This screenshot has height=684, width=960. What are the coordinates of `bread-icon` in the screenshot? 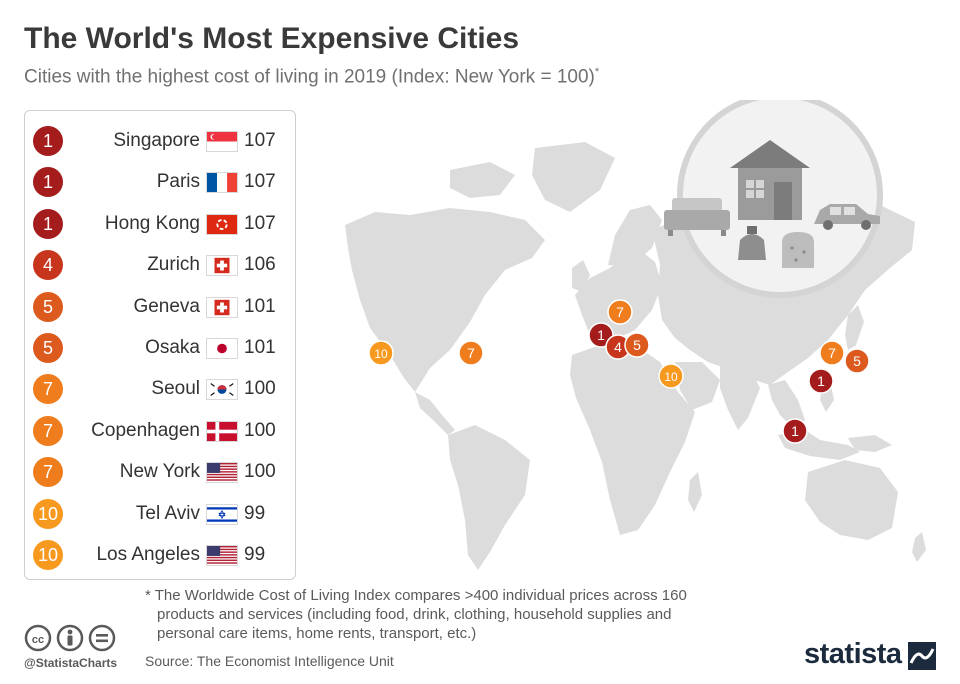 It's located at (798, 250).